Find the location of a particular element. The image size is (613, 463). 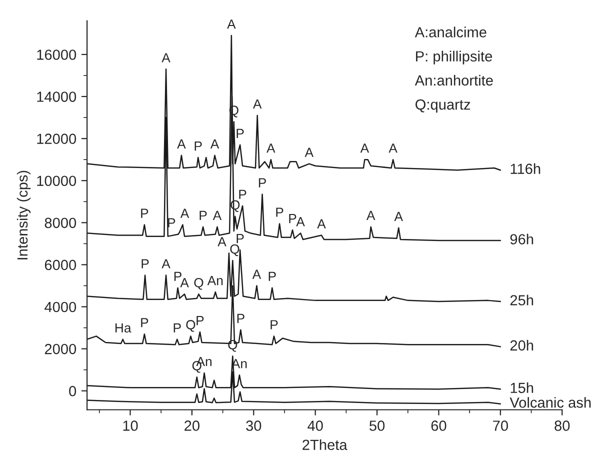

annotation: Ha is located at coordinates (123, 328).